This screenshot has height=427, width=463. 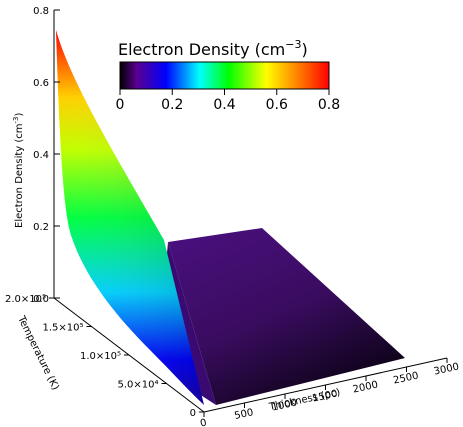 What do you see at coordinates (277, 105) in the screenshot?
I see `colorbar-tick-label: 0.6` at bounding box center [277, 105].